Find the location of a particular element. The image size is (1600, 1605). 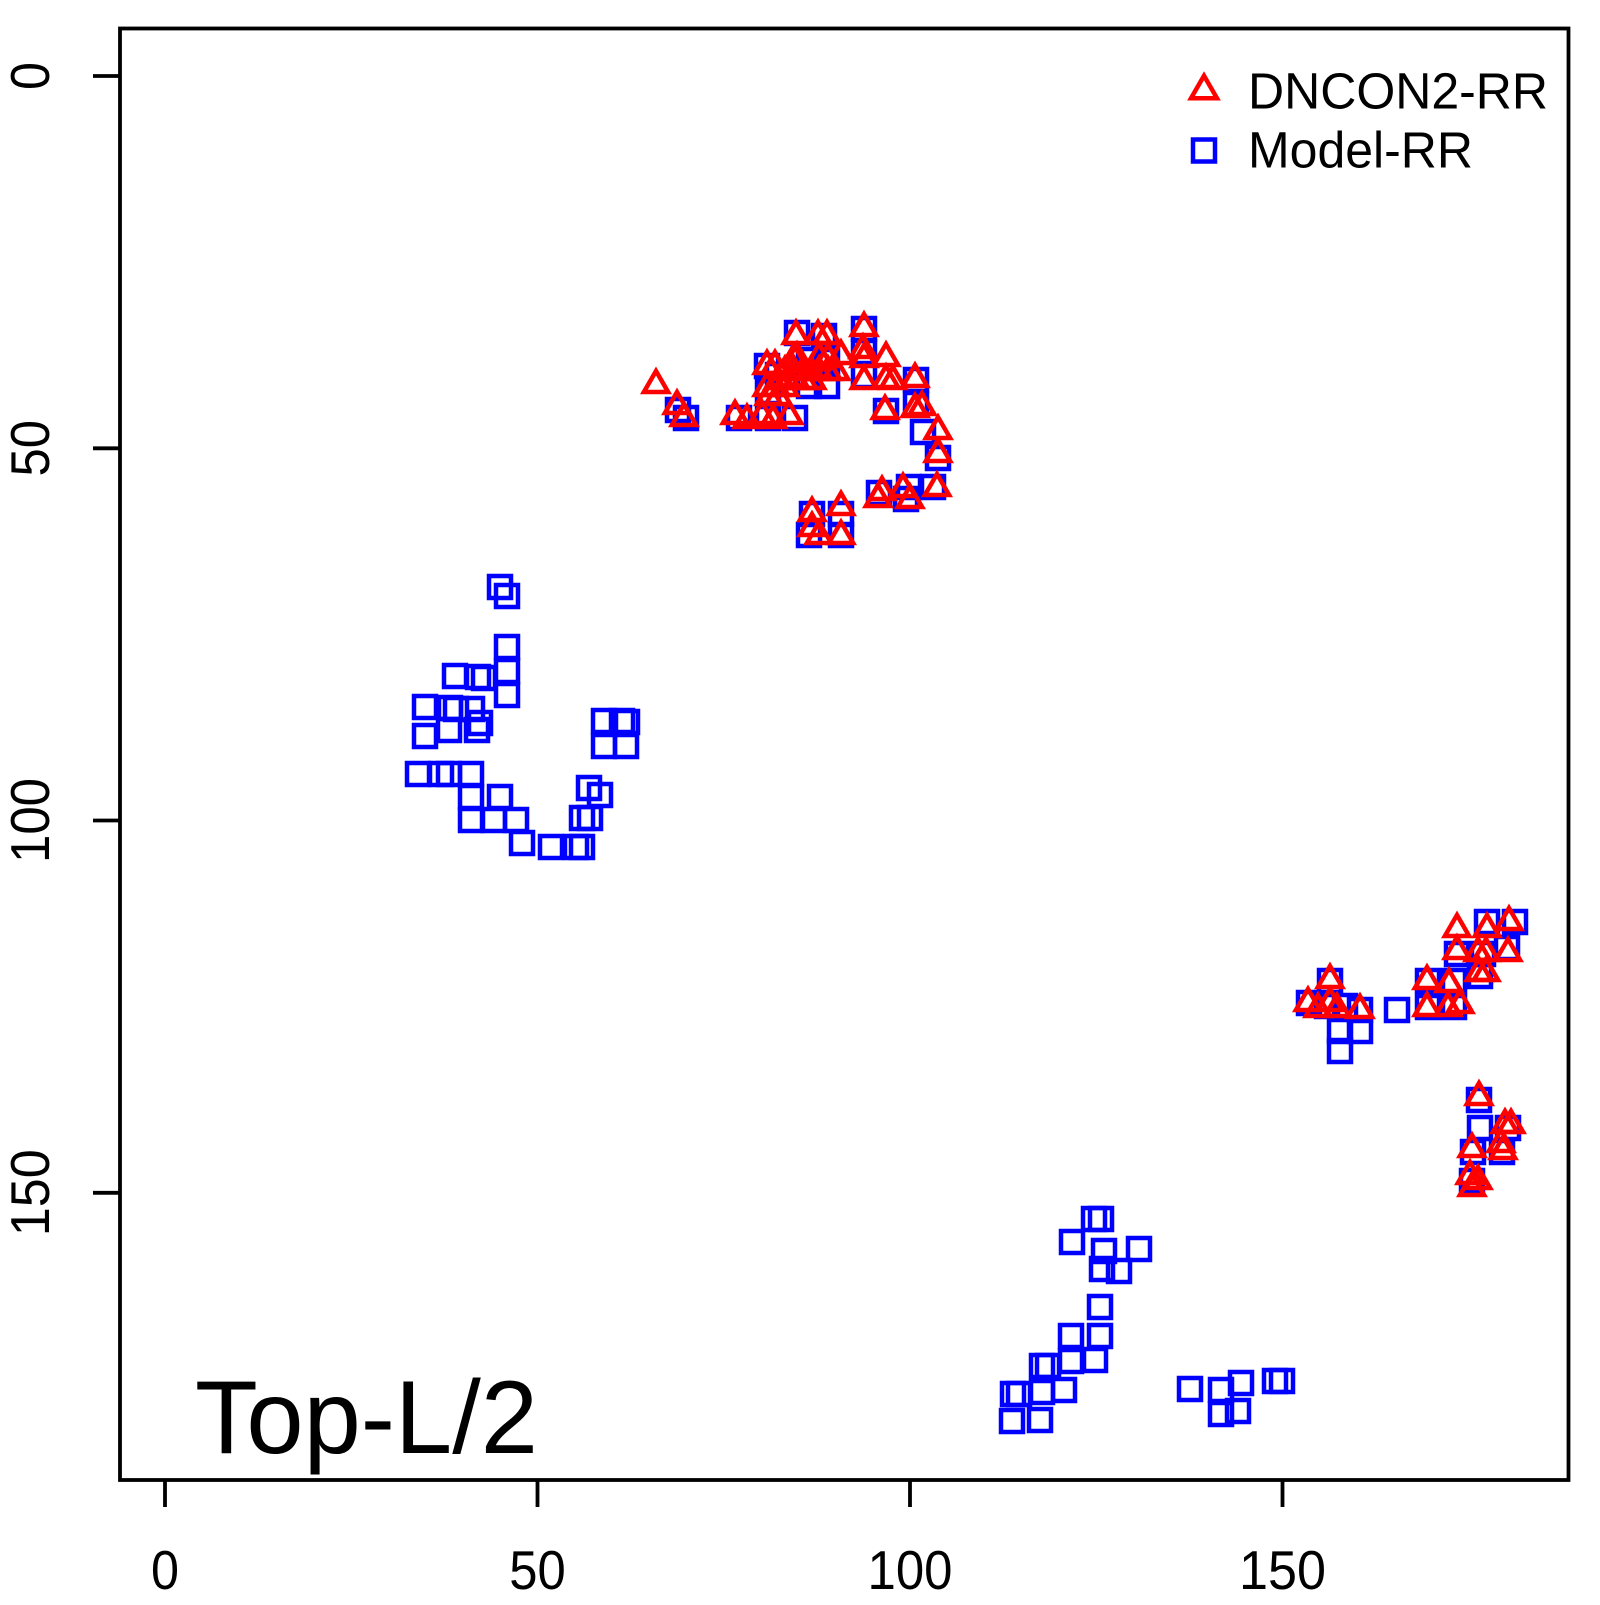

svg-text: DNCON2-RR is located at coordinates (1398, 91).